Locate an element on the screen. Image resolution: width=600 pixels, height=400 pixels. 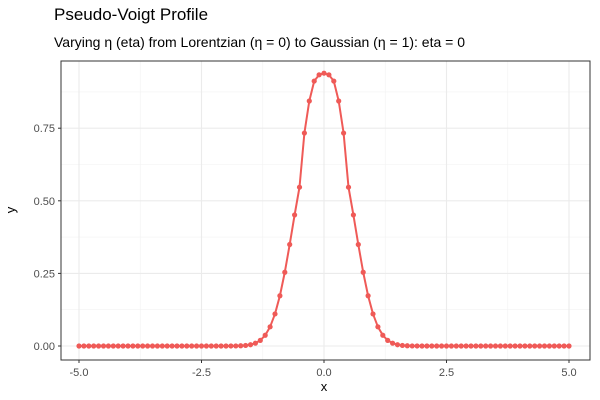
y-tick-label: 0.75 is located at coordinates (44, 129).